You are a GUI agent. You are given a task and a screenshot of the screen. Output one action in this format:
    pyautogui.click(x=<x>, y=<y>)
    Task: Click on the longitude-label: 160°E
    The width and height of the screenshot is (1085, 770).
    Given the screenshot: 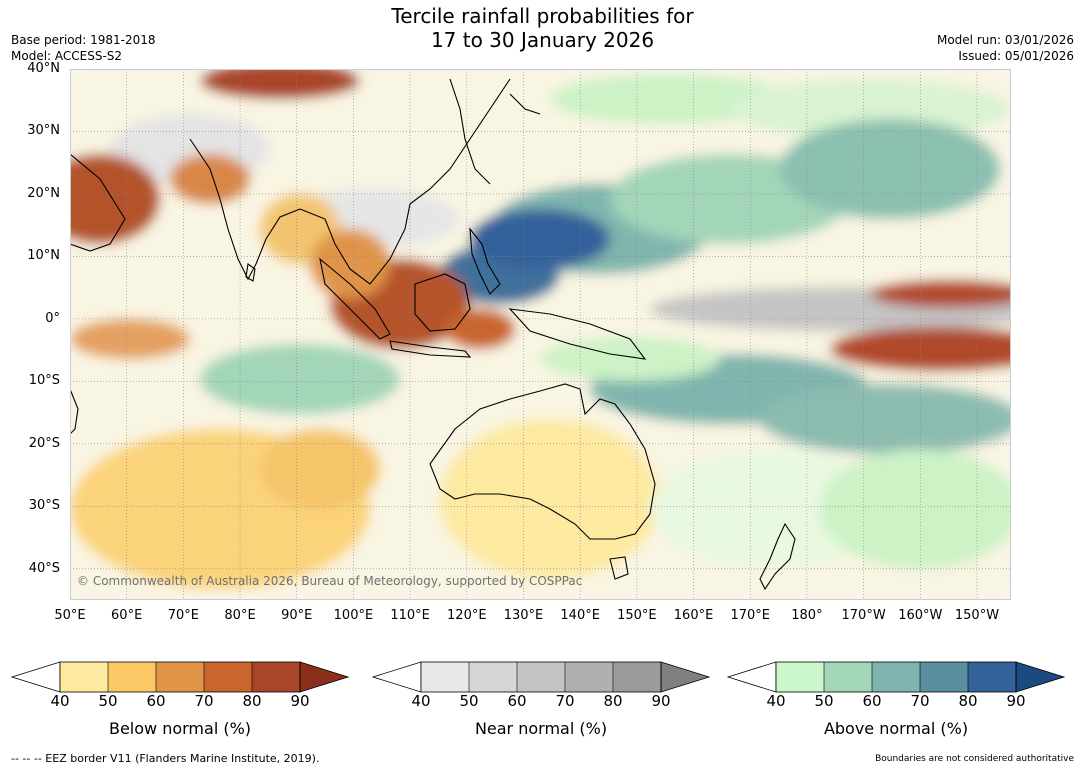 What is the action you would take?
    pyautogui.click(x=693, y=615)
    